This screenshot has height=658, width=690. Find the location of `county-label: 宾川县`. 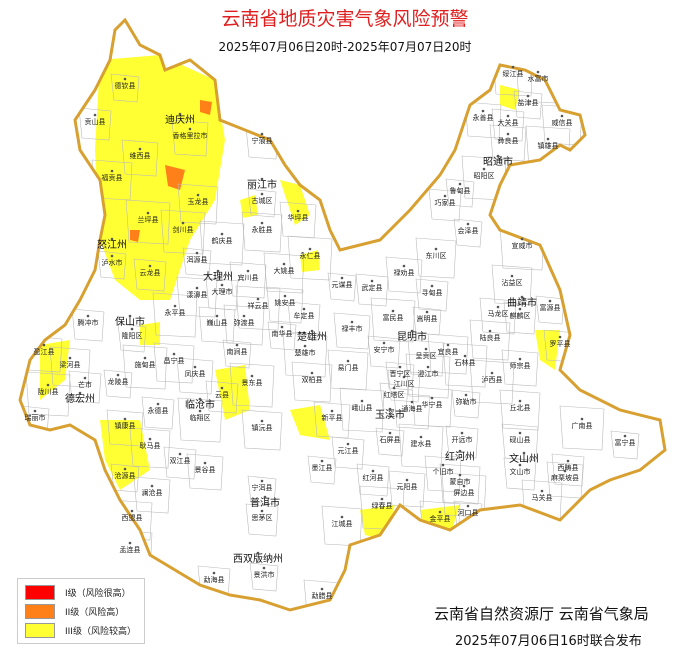

county-label: 宾川县 is located at coordinates (248, 277).